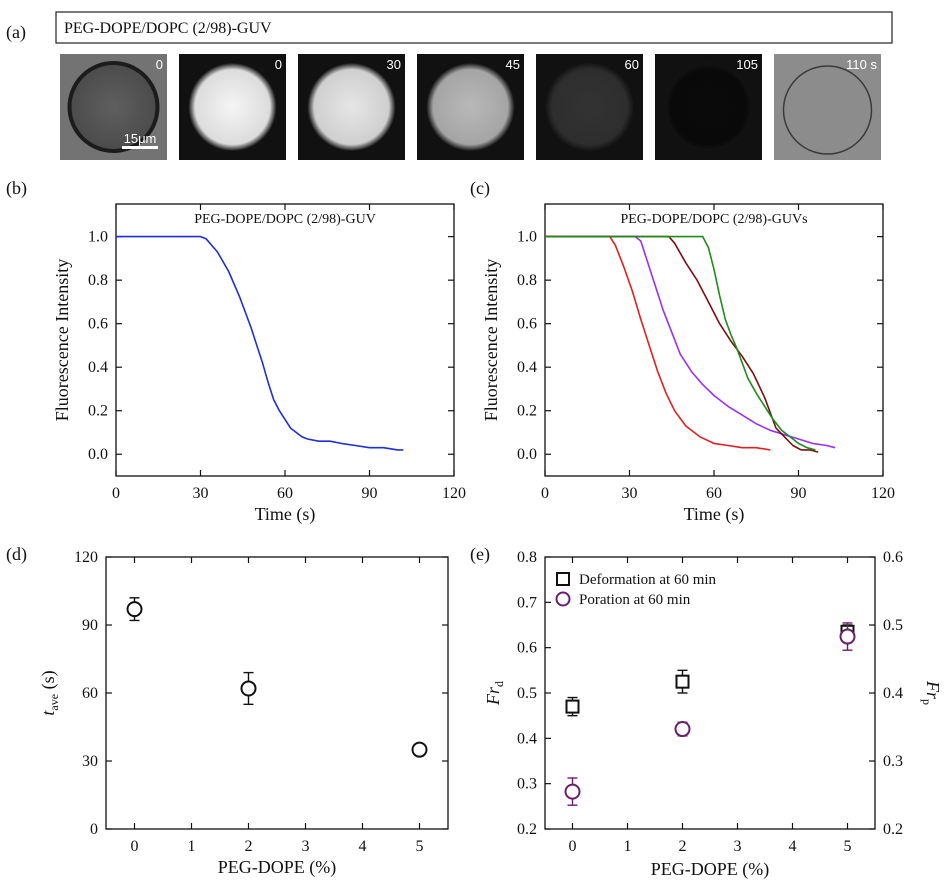 The image size is (952, 884). Describe the element at coordinates (90, 693) in the screenshot. I see `y-tick-label: 60` at that location.